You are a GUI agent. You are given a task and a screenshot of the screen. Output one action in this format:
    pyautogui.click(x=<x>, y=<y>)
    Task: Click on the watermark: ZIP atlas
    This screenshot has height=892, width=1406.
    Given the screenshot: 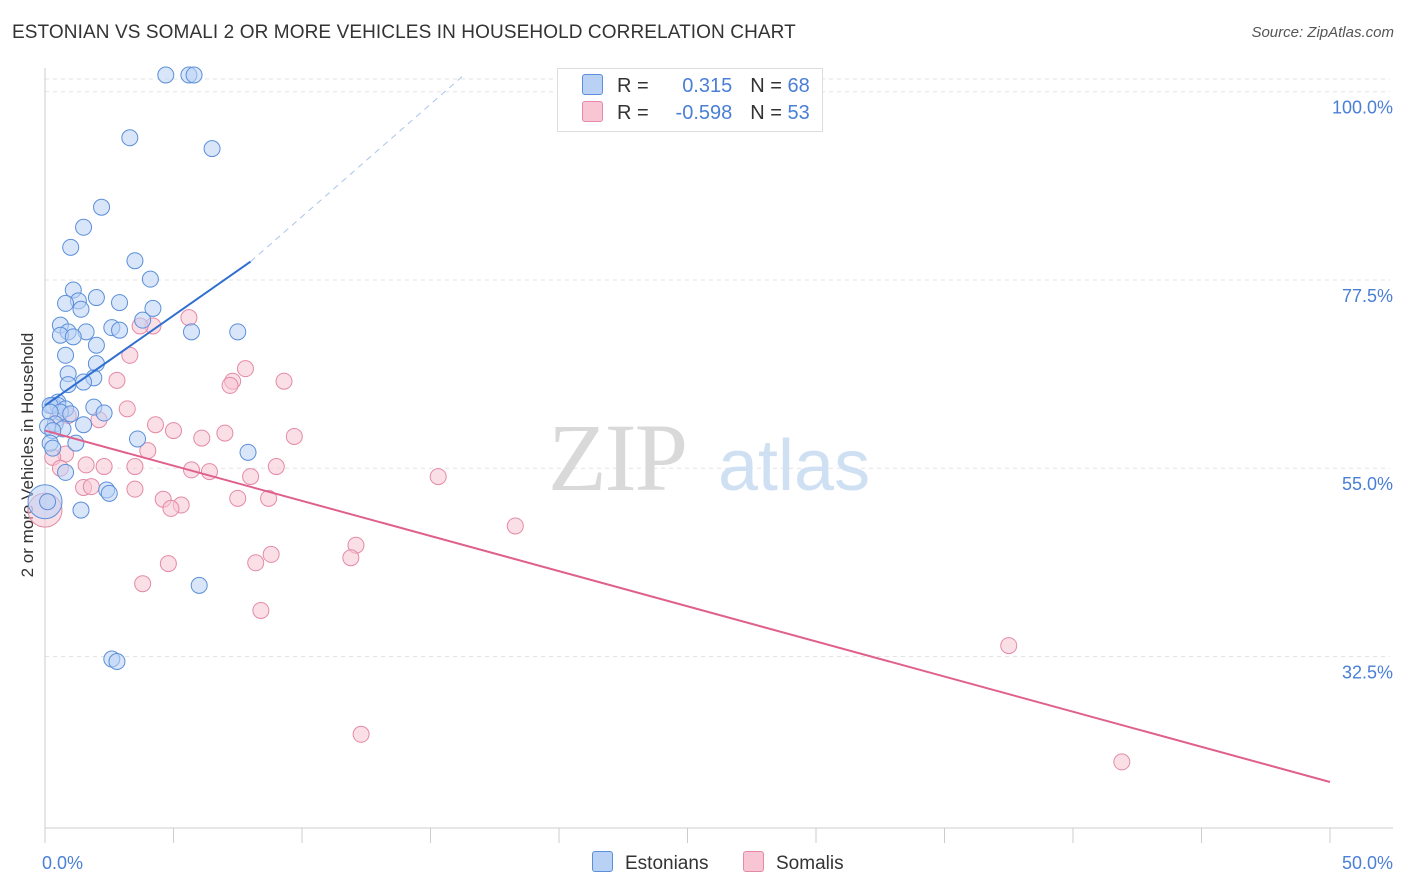 What is the action you would take?
    pyautogui.click(x=709, y=457)
    